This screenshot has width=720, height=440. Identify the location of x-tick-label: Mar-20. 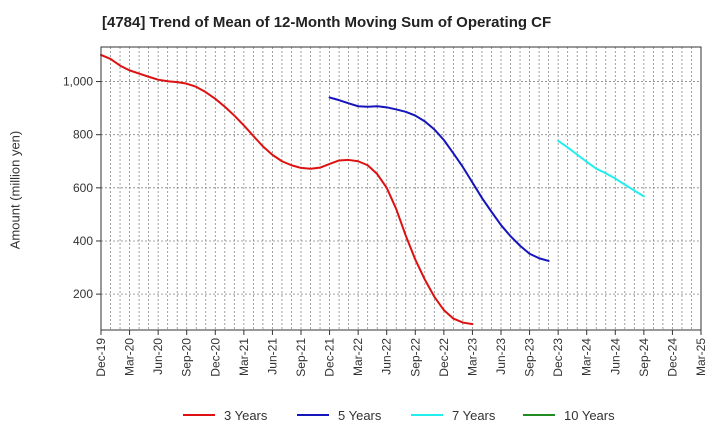
(130, 357).